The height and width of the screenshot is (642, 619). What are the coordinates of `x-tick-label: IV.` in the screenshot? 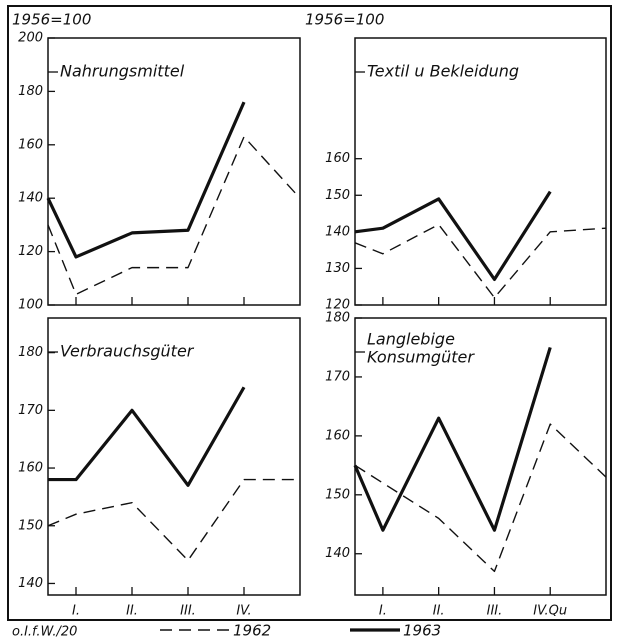 It's located at (243, 611).